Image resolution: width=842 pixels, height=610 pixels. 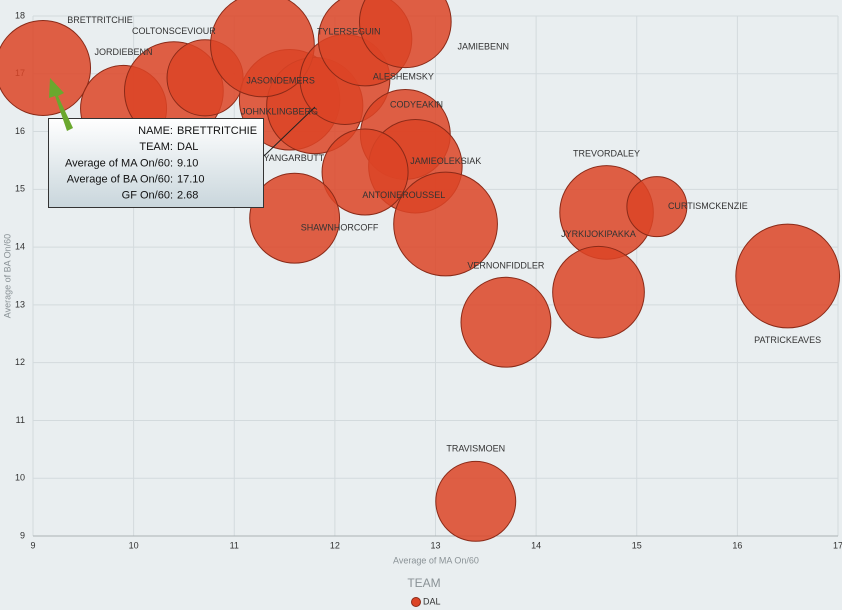 What do you see at coordinates (124, 52) in the screenshot?
I see `bubble-label: JORDIEBENN` at bounding box center [124, 52].